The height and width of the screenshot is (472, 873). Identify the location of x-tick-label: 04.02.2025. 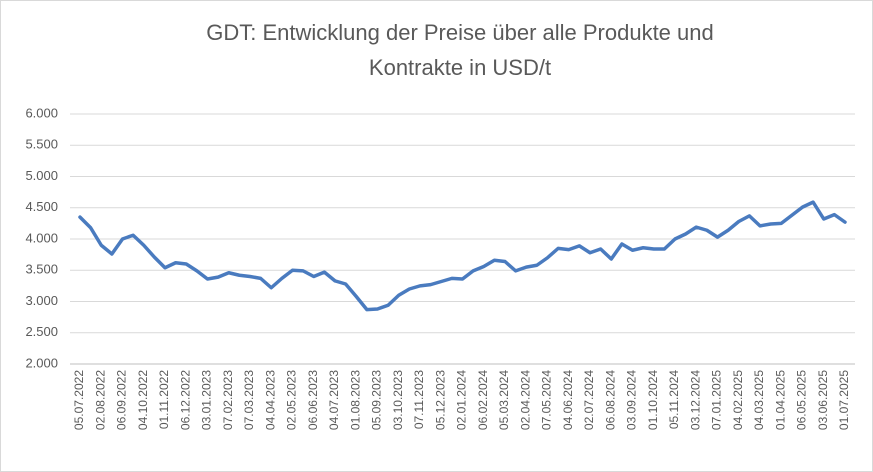
(738, 400).